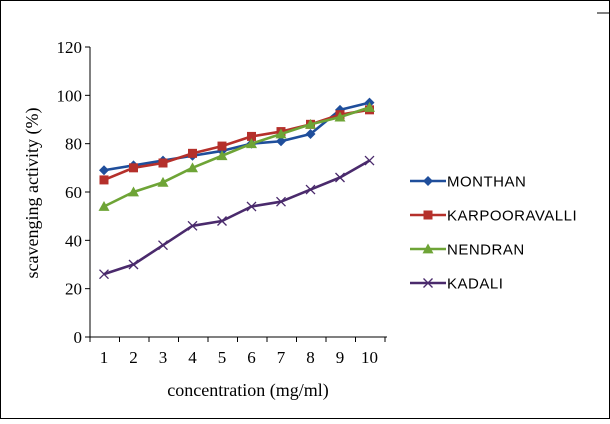 The image size is (610, 424). What do you see at coordinates (247, 390) in the screenshot?
I see `x-axis-title: concentration (mg/ml)` at bounding box center [247, 390].